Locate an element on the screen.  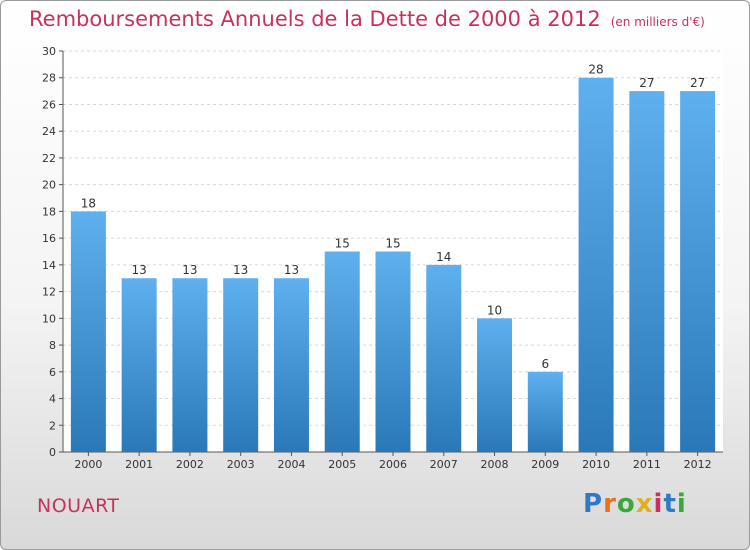
bar-2011 is located at coordinates (647, 271).